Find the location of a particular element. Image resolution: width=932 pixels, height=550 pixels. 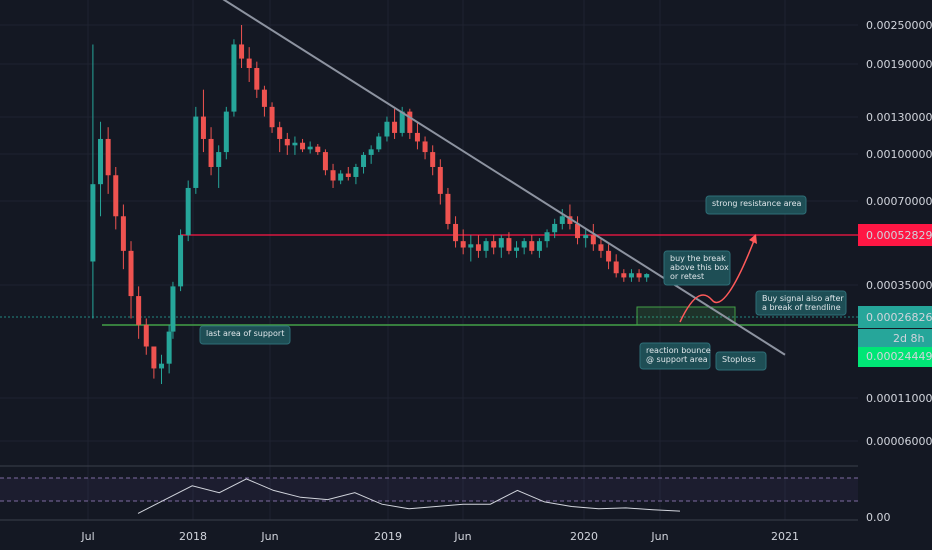

rsi-panel: 0.00 is located at coordinates (445, 494).